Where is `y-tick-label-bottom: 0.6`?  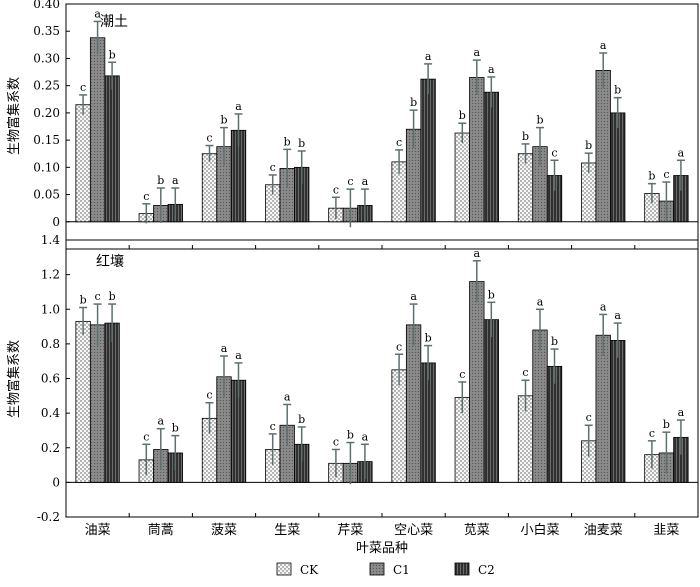 y-tick-label-bottom: 0.6 is located at coordinates (50, 379).